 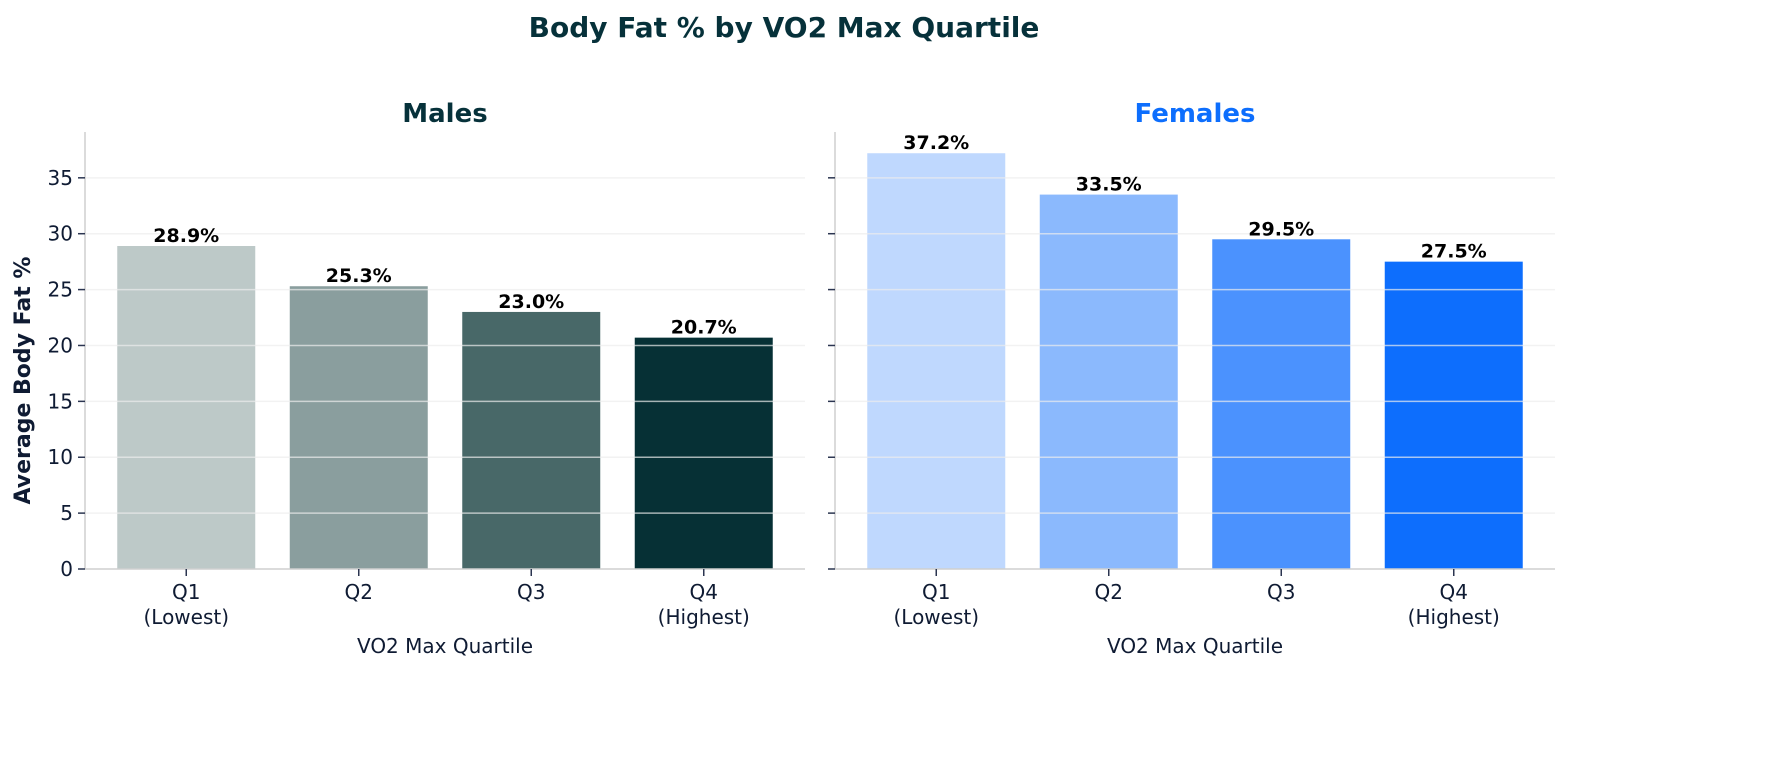 I want to click on bar-male-q3, so click(x=531, y=440).